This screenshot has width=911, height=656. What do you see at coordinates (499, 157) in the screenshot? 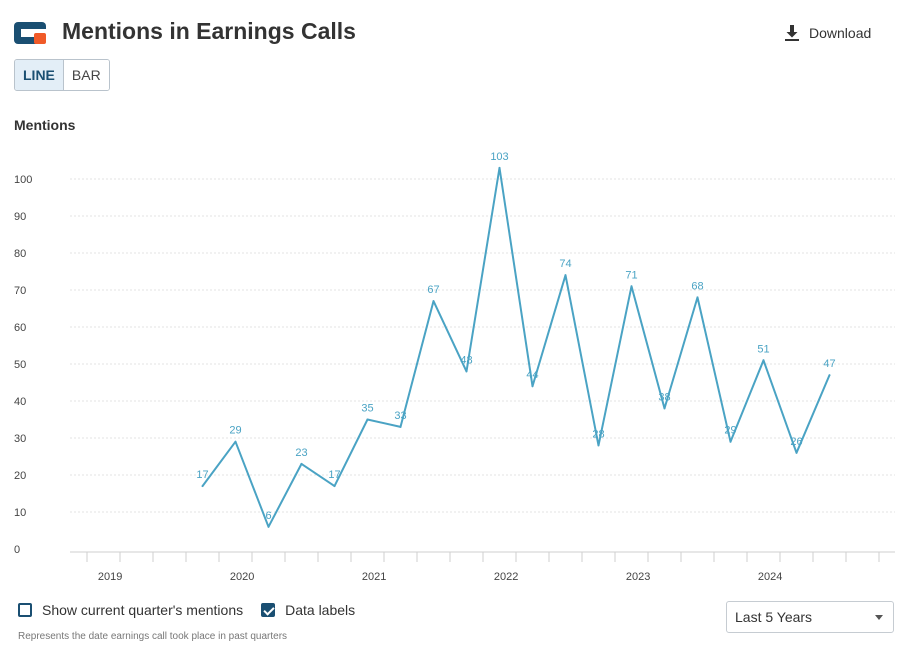
I see `data-label: 103` at bounding box center [499, 157].